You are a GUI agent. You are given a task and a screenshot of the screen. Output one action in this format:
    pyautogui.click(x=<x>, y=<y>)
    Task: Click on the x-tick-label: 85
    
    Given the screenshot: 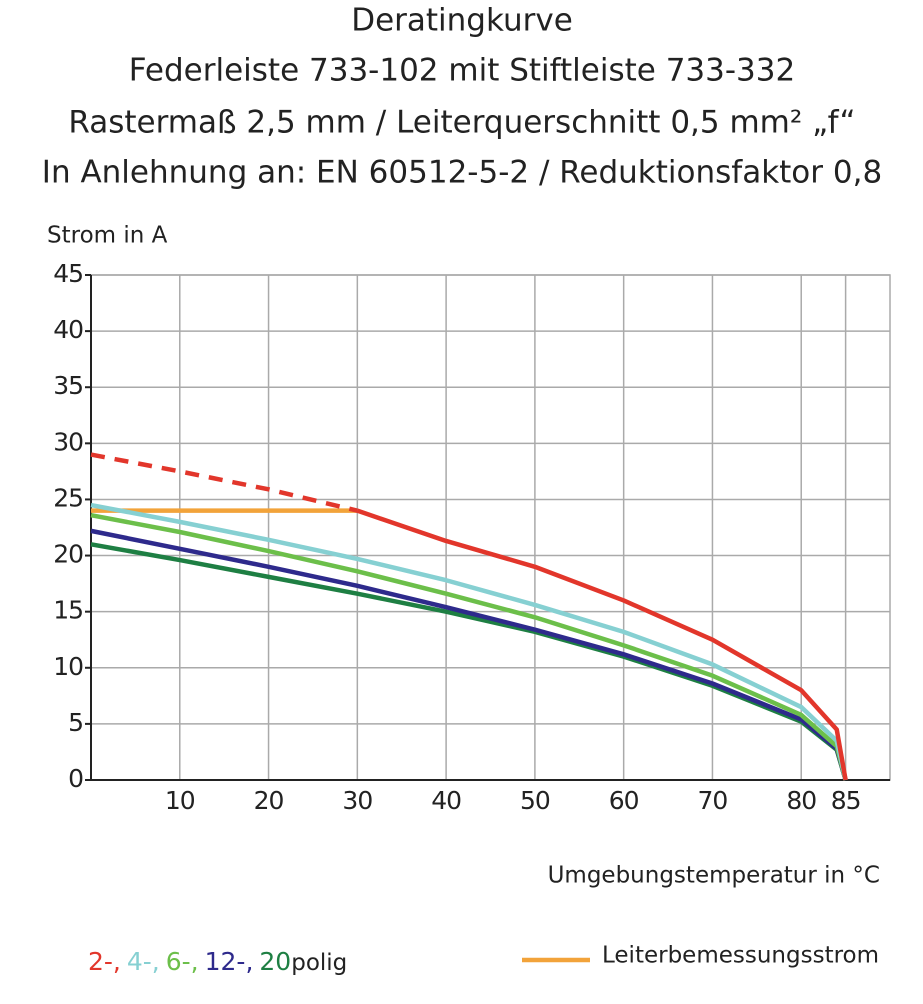 What is the action you would take?
    pyautogui.click(x=846, y=800)
    